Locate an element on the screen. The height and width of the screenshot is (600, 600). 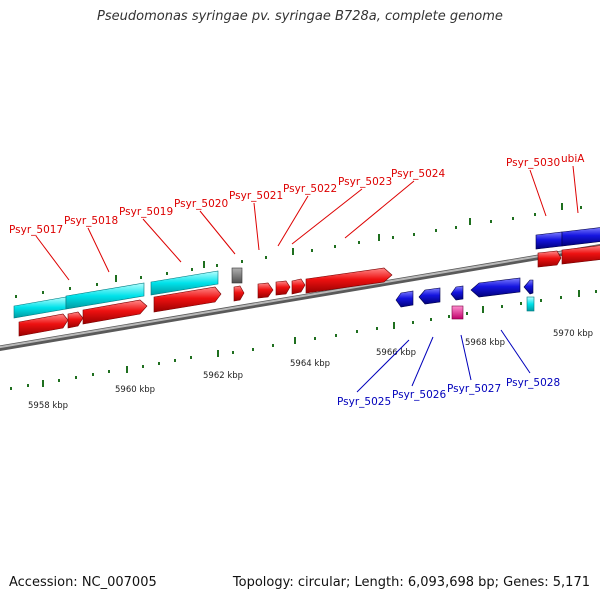
gene-label-psyr-5024: Psyr_5024 is located at coordinates (418, 174).